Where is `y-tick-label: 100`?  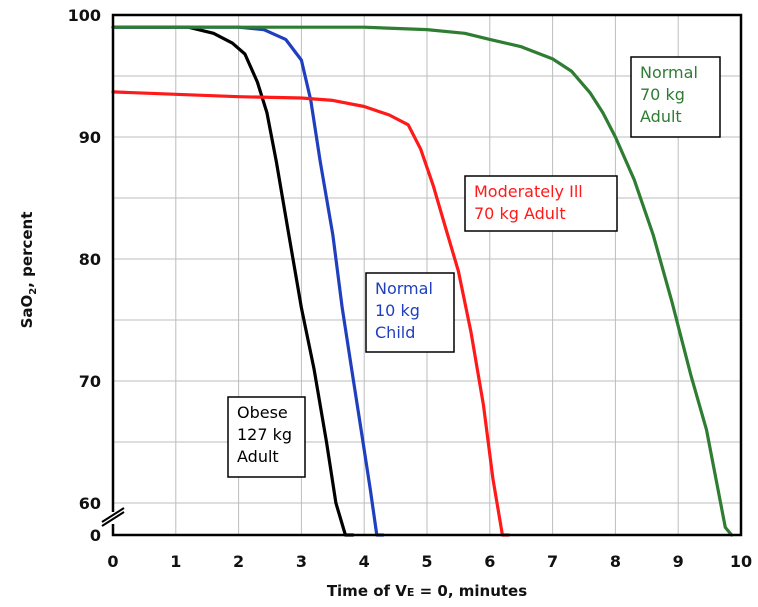 y-tick-label: 100 is located at coordinates (84, 15).